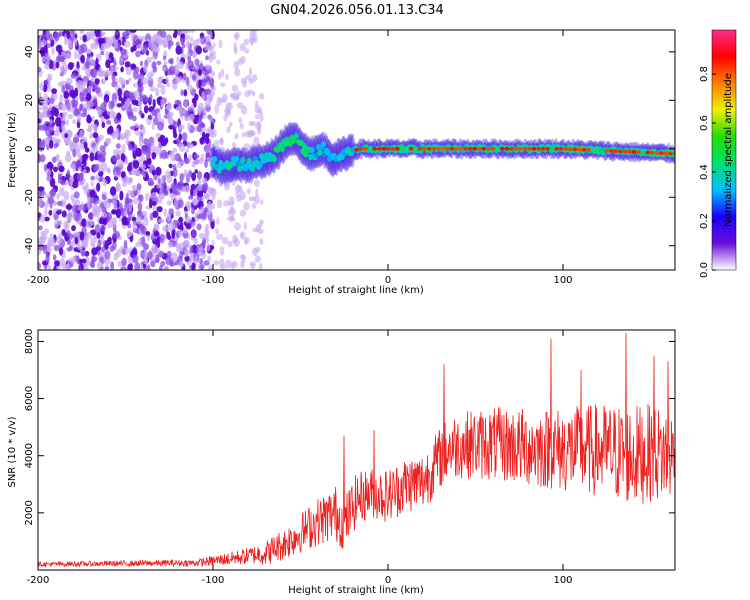 Image resolution: width=750 pixels, height=600 pixels. Describe the element at coordinates (442, 153) in the screenshot. I see `signal-ridge` at that location.